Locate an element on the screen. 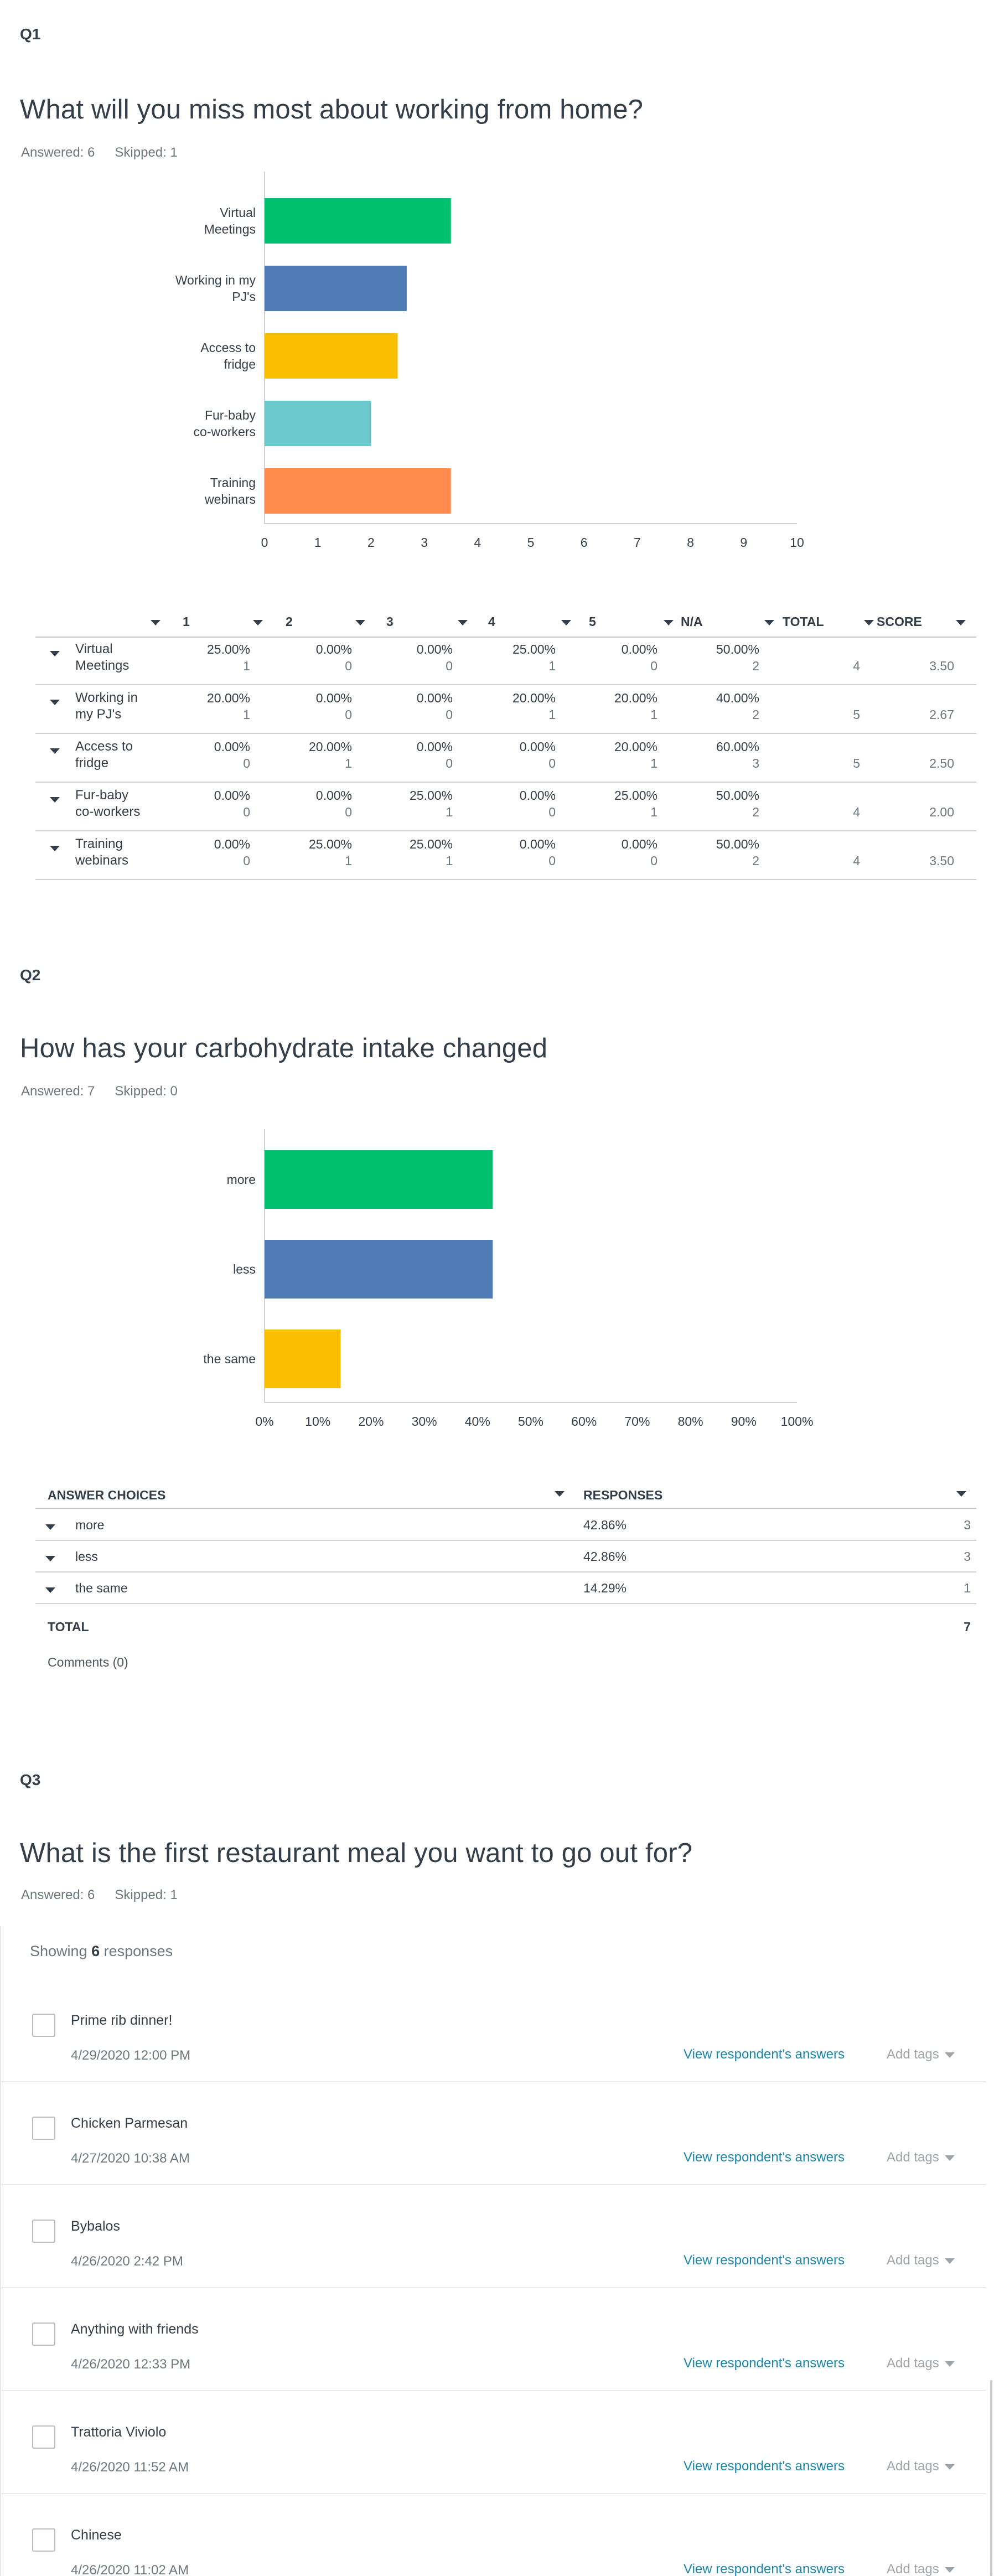  answer-percent: 42.86% is located at coordinates (605, 1556).